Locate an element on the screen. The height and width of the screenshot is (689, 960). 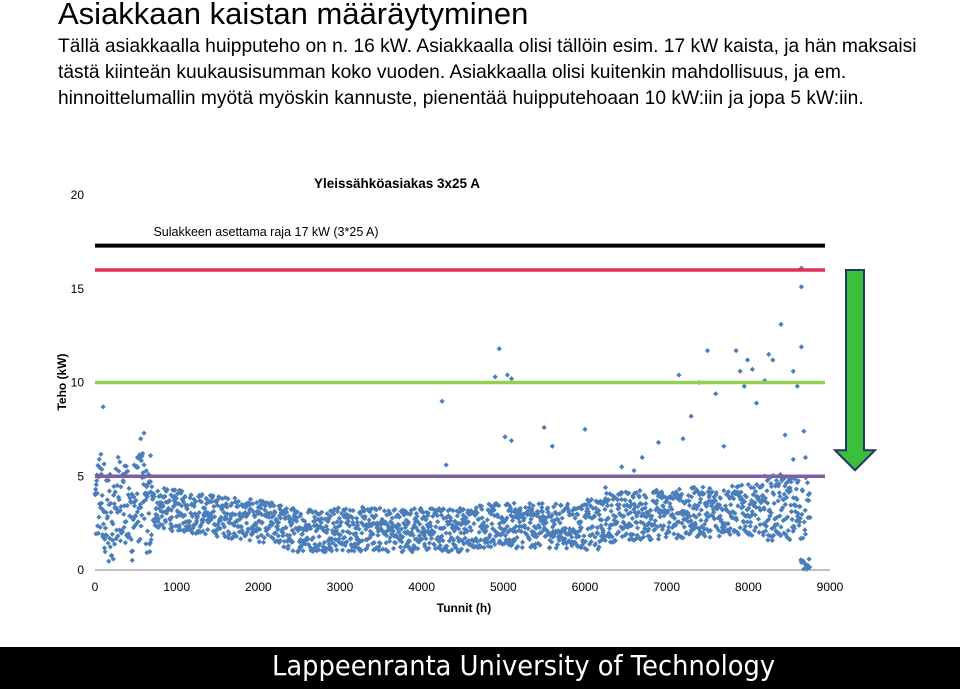
slide-title: Asiakkaan kaistan määräytyminen is located at coordinates (293, 15).